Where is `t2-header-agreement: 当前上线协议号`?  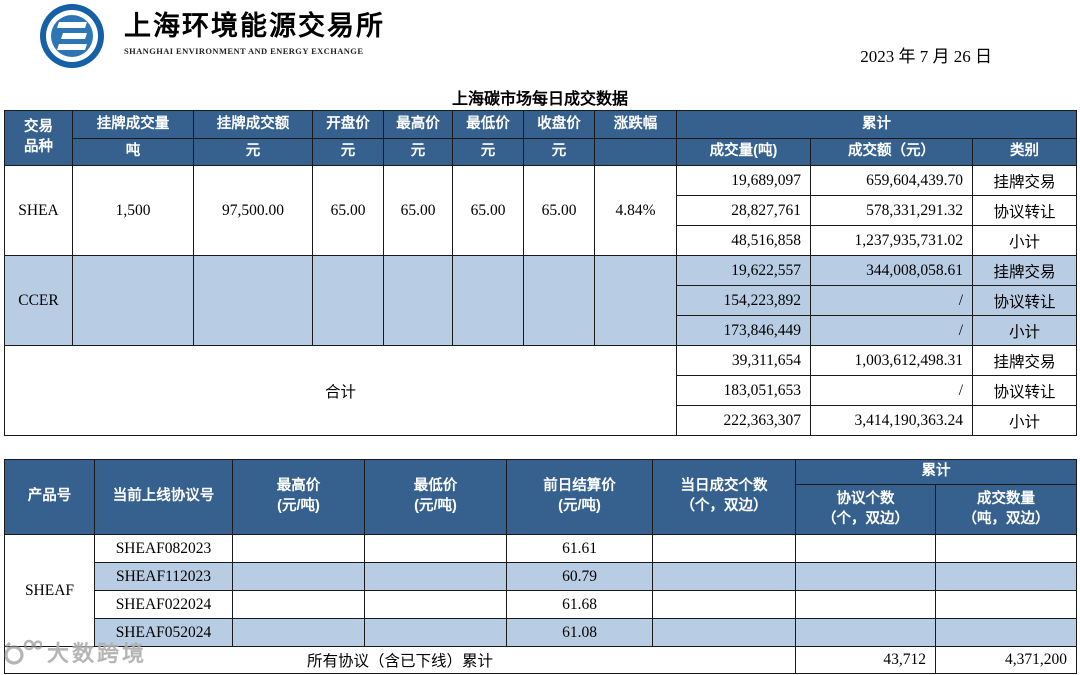
t2-header-agreement: 当前上线协议号 is located at coordinates (163, 497).